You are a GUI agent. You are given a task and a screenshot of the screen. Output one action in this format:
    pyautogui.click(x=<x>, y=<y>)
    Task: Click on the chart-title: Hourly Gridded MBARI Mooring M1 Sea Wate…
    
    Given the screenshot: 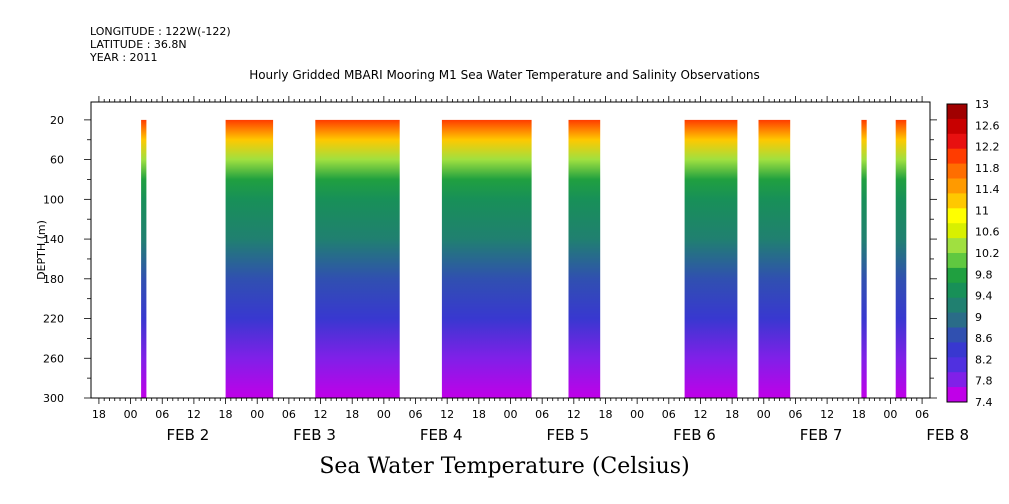 What is the action you would take?
    pyautogui.click(x=504, y=75)
    